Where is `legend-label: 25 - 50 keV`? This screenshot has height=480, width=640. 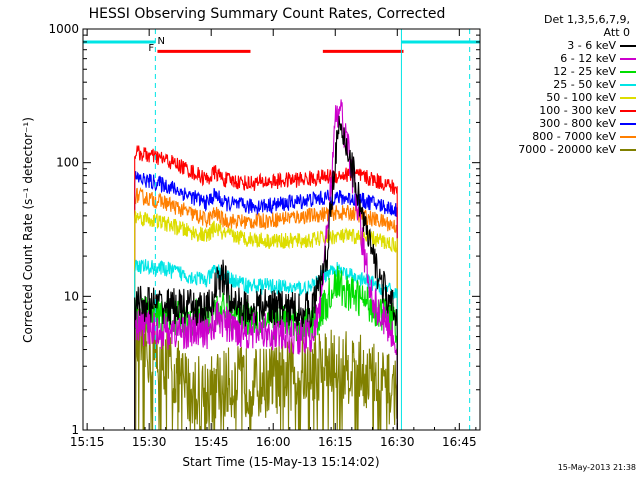
legend-label: 25 - 50 keV is located at coordinates (584, 84).